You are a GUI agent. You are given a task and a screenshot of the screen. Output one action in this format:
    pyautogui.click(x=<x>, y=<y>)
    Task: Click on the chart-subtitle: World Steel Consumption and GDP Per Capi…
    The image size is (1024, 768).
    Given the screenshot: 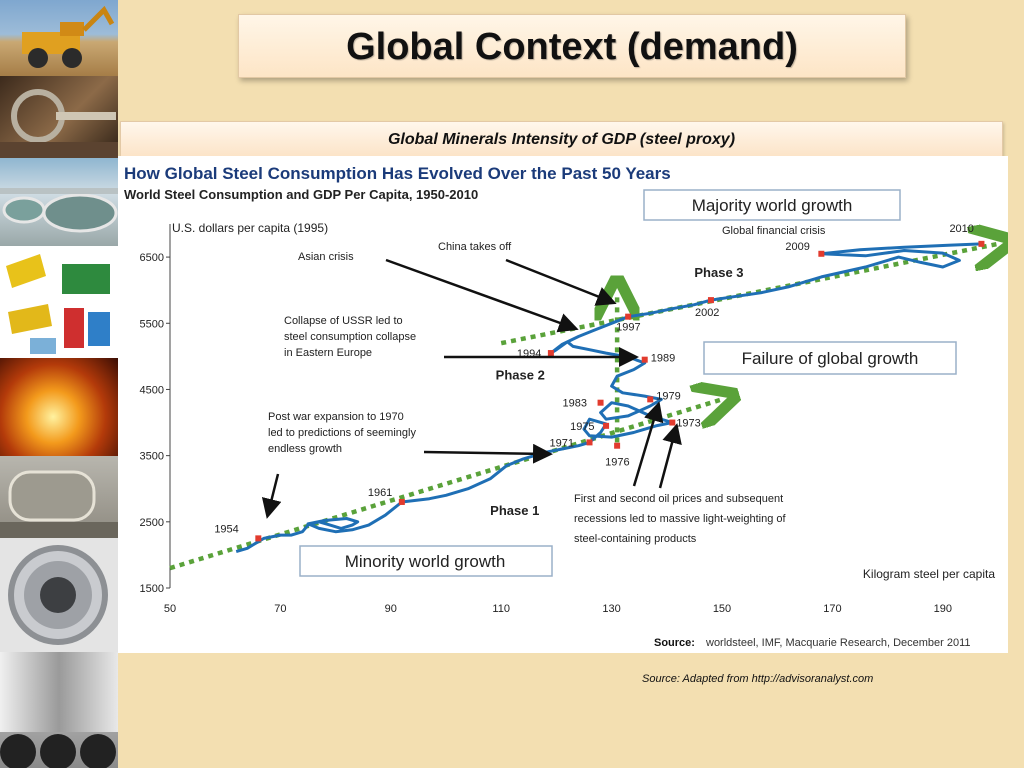 What is the action you would take?
    pyautogui.click(x=301, y=194)
    